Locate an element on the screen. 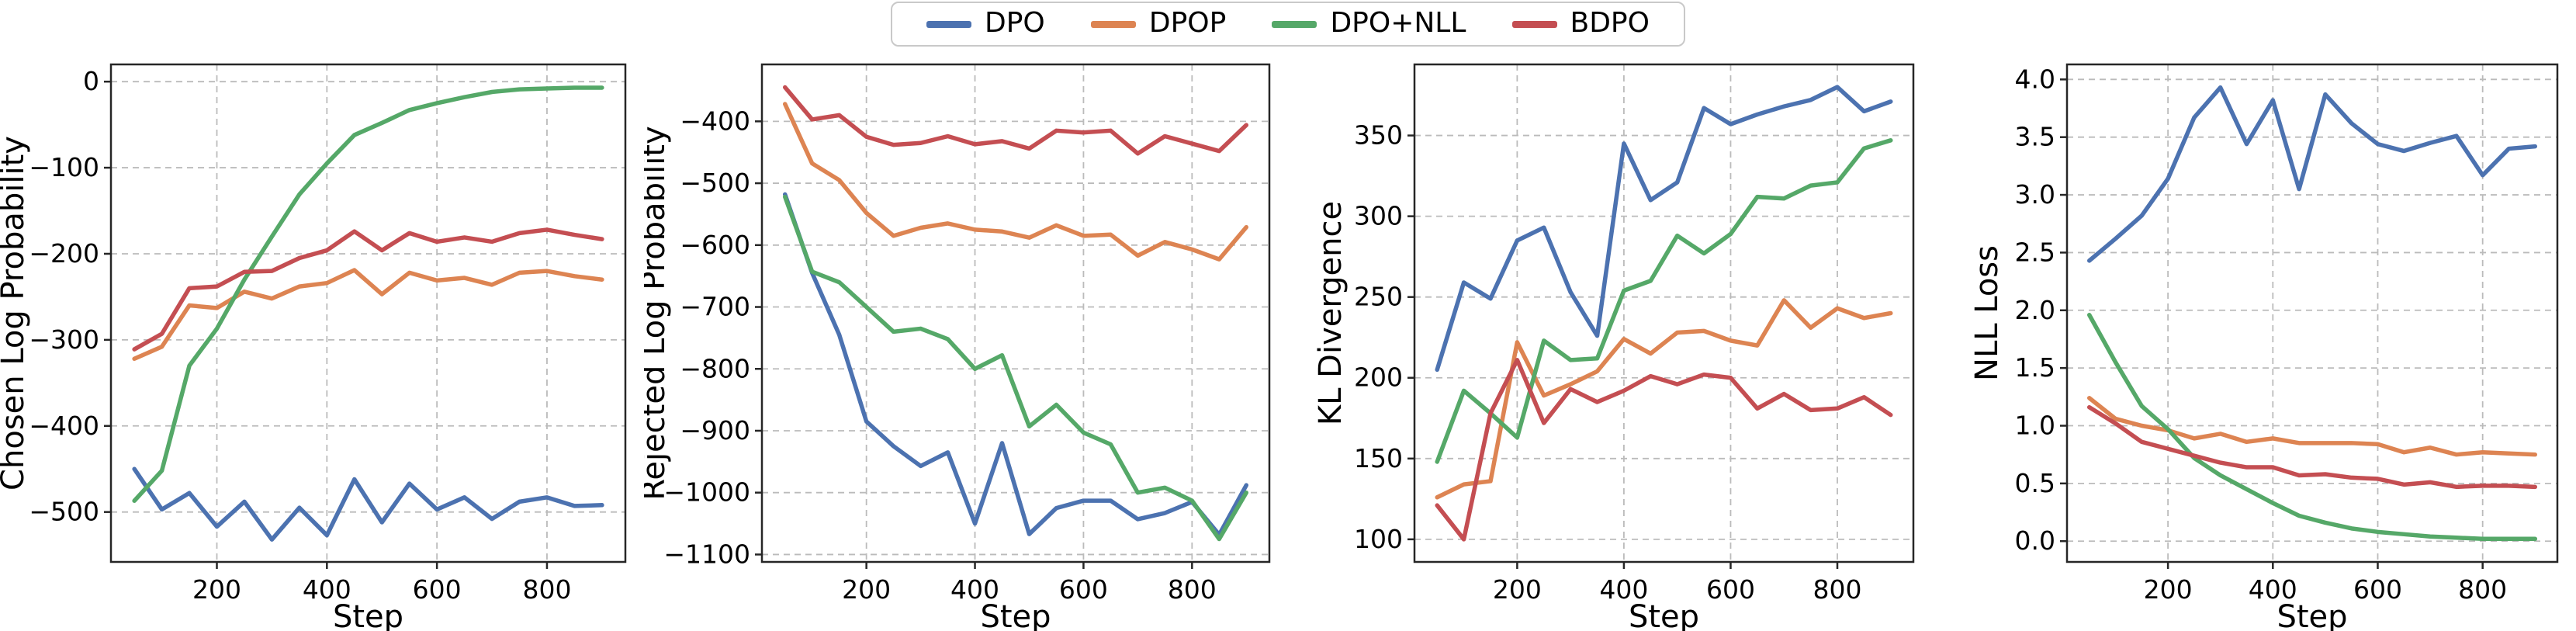  y-tick-label: 0.5 is located at coordinates (2035, 483).